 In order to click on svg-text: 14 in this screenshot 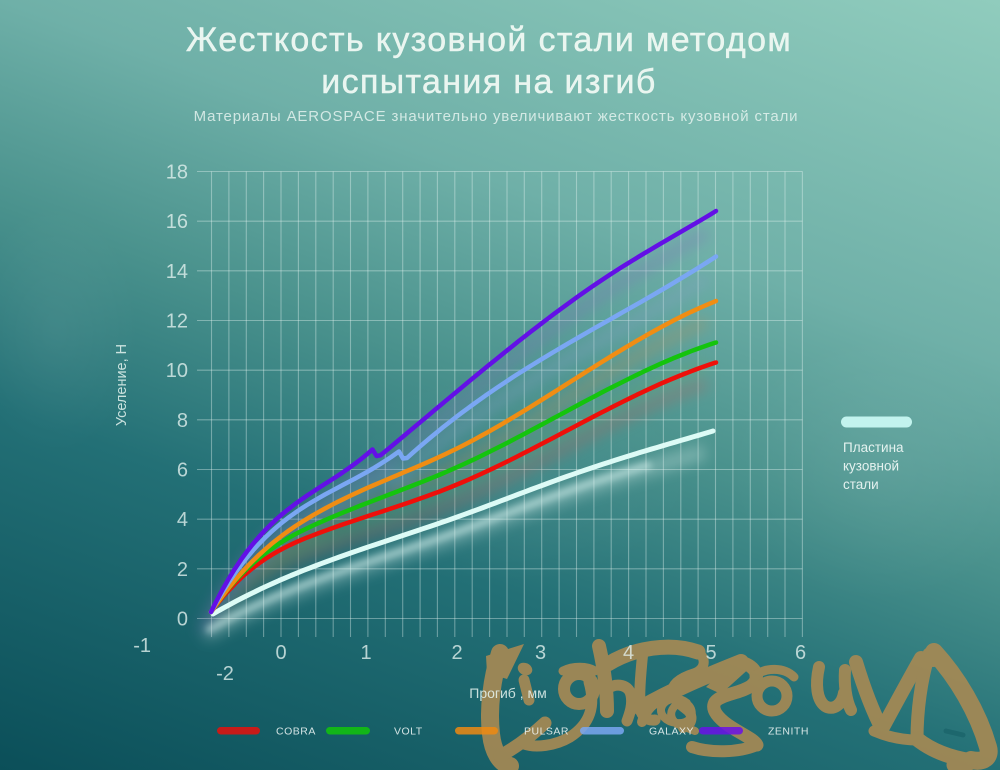, I will do `click(177, 272)`.